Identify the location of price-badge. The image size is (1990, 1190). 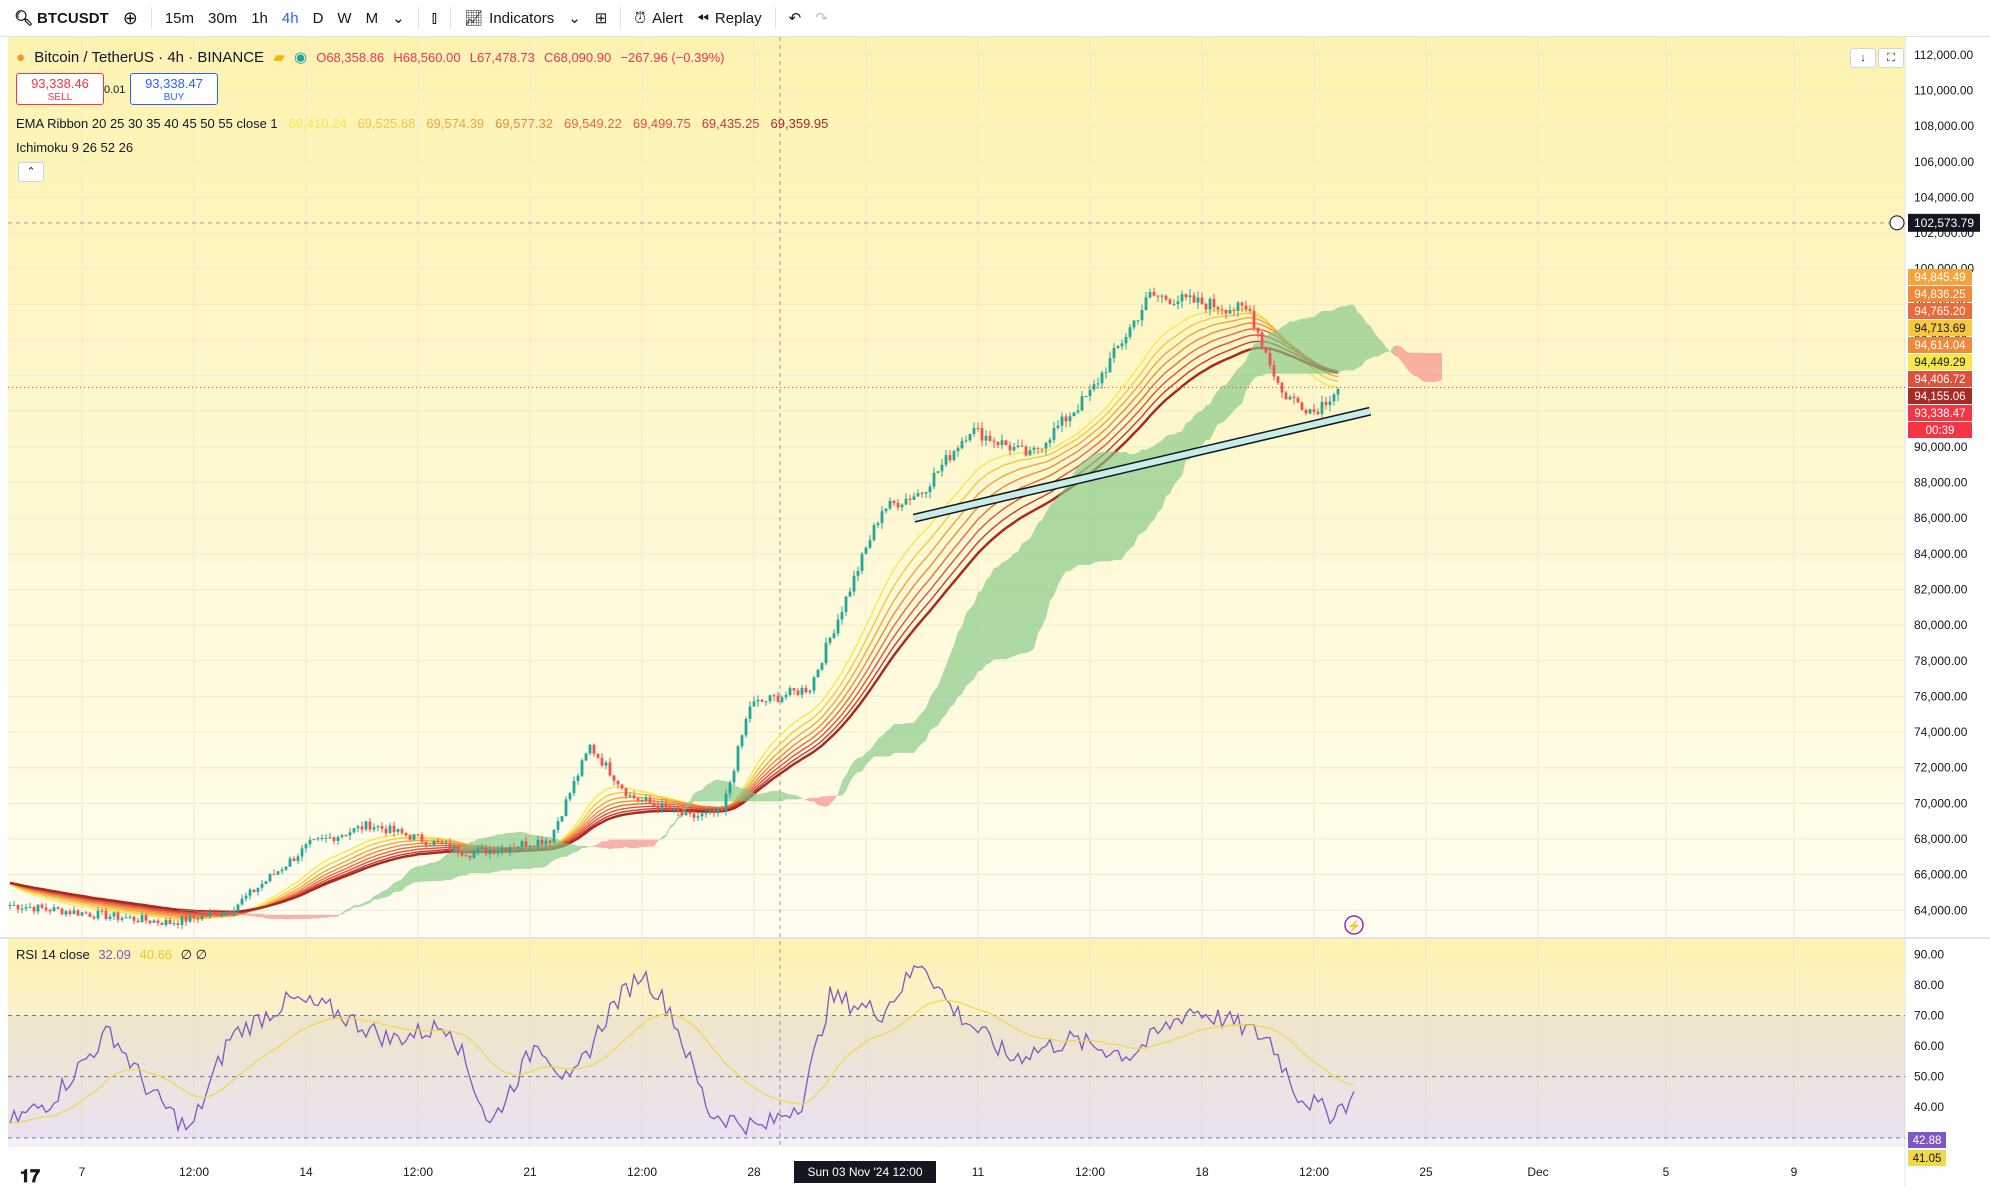
(1940, 311).